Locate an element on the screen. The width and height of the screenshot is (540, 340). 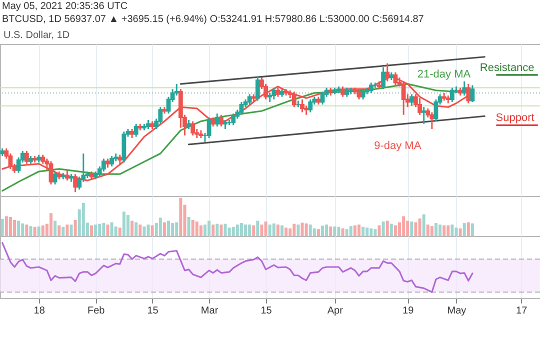
x-tick-label: 17 is located at coordinates (522, 311).